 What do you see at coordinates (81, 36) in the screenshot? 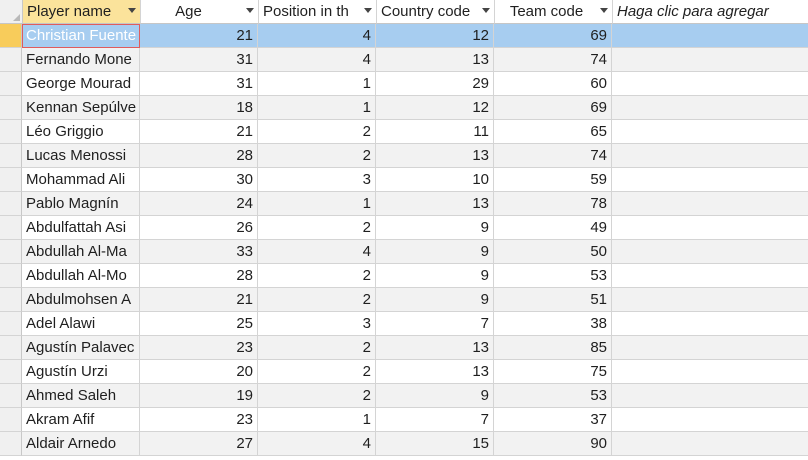
I see `cell-player-name: Christian Fuente` at bounding box center [81, 36].